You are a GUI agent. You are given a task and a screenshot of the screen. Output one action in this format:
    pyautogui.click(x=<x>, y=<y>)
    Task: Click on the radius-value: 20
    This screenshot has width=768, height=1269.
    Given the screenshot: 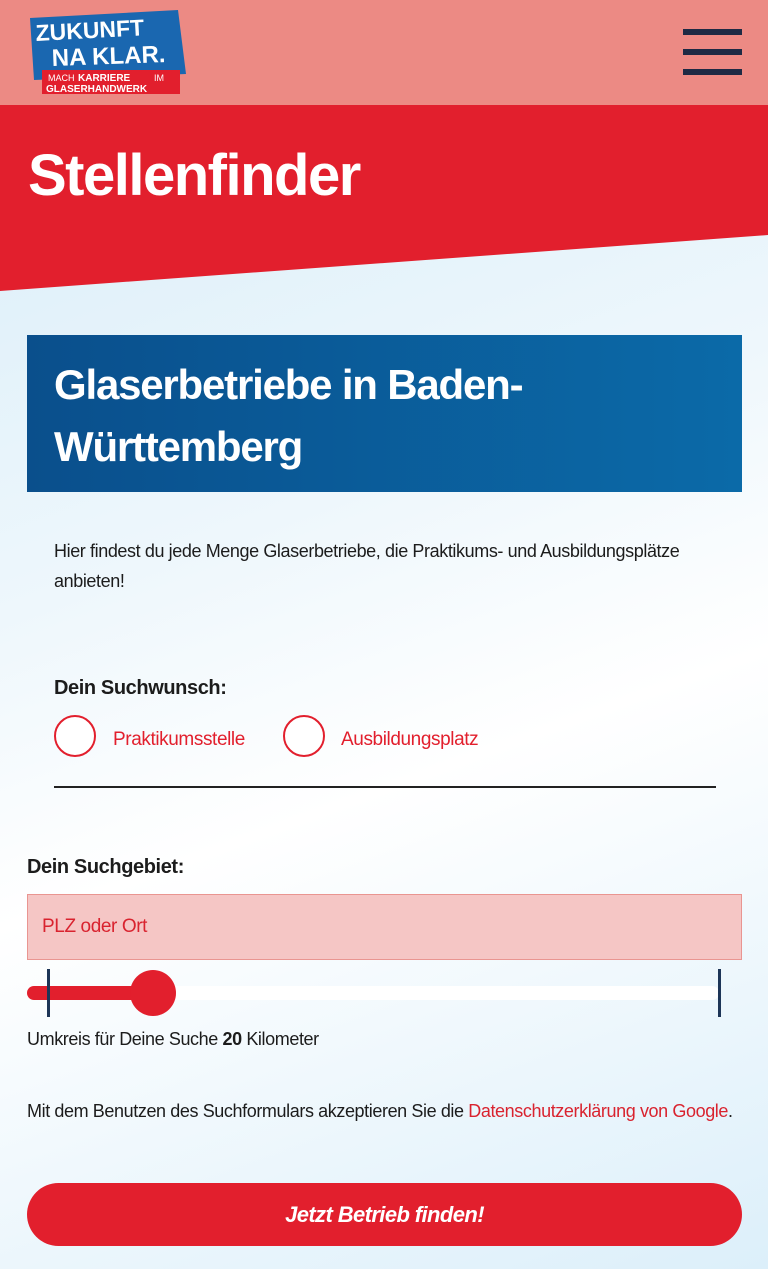 What is the action you would take?
    pyautogui.click(x=232, y=1039)
    